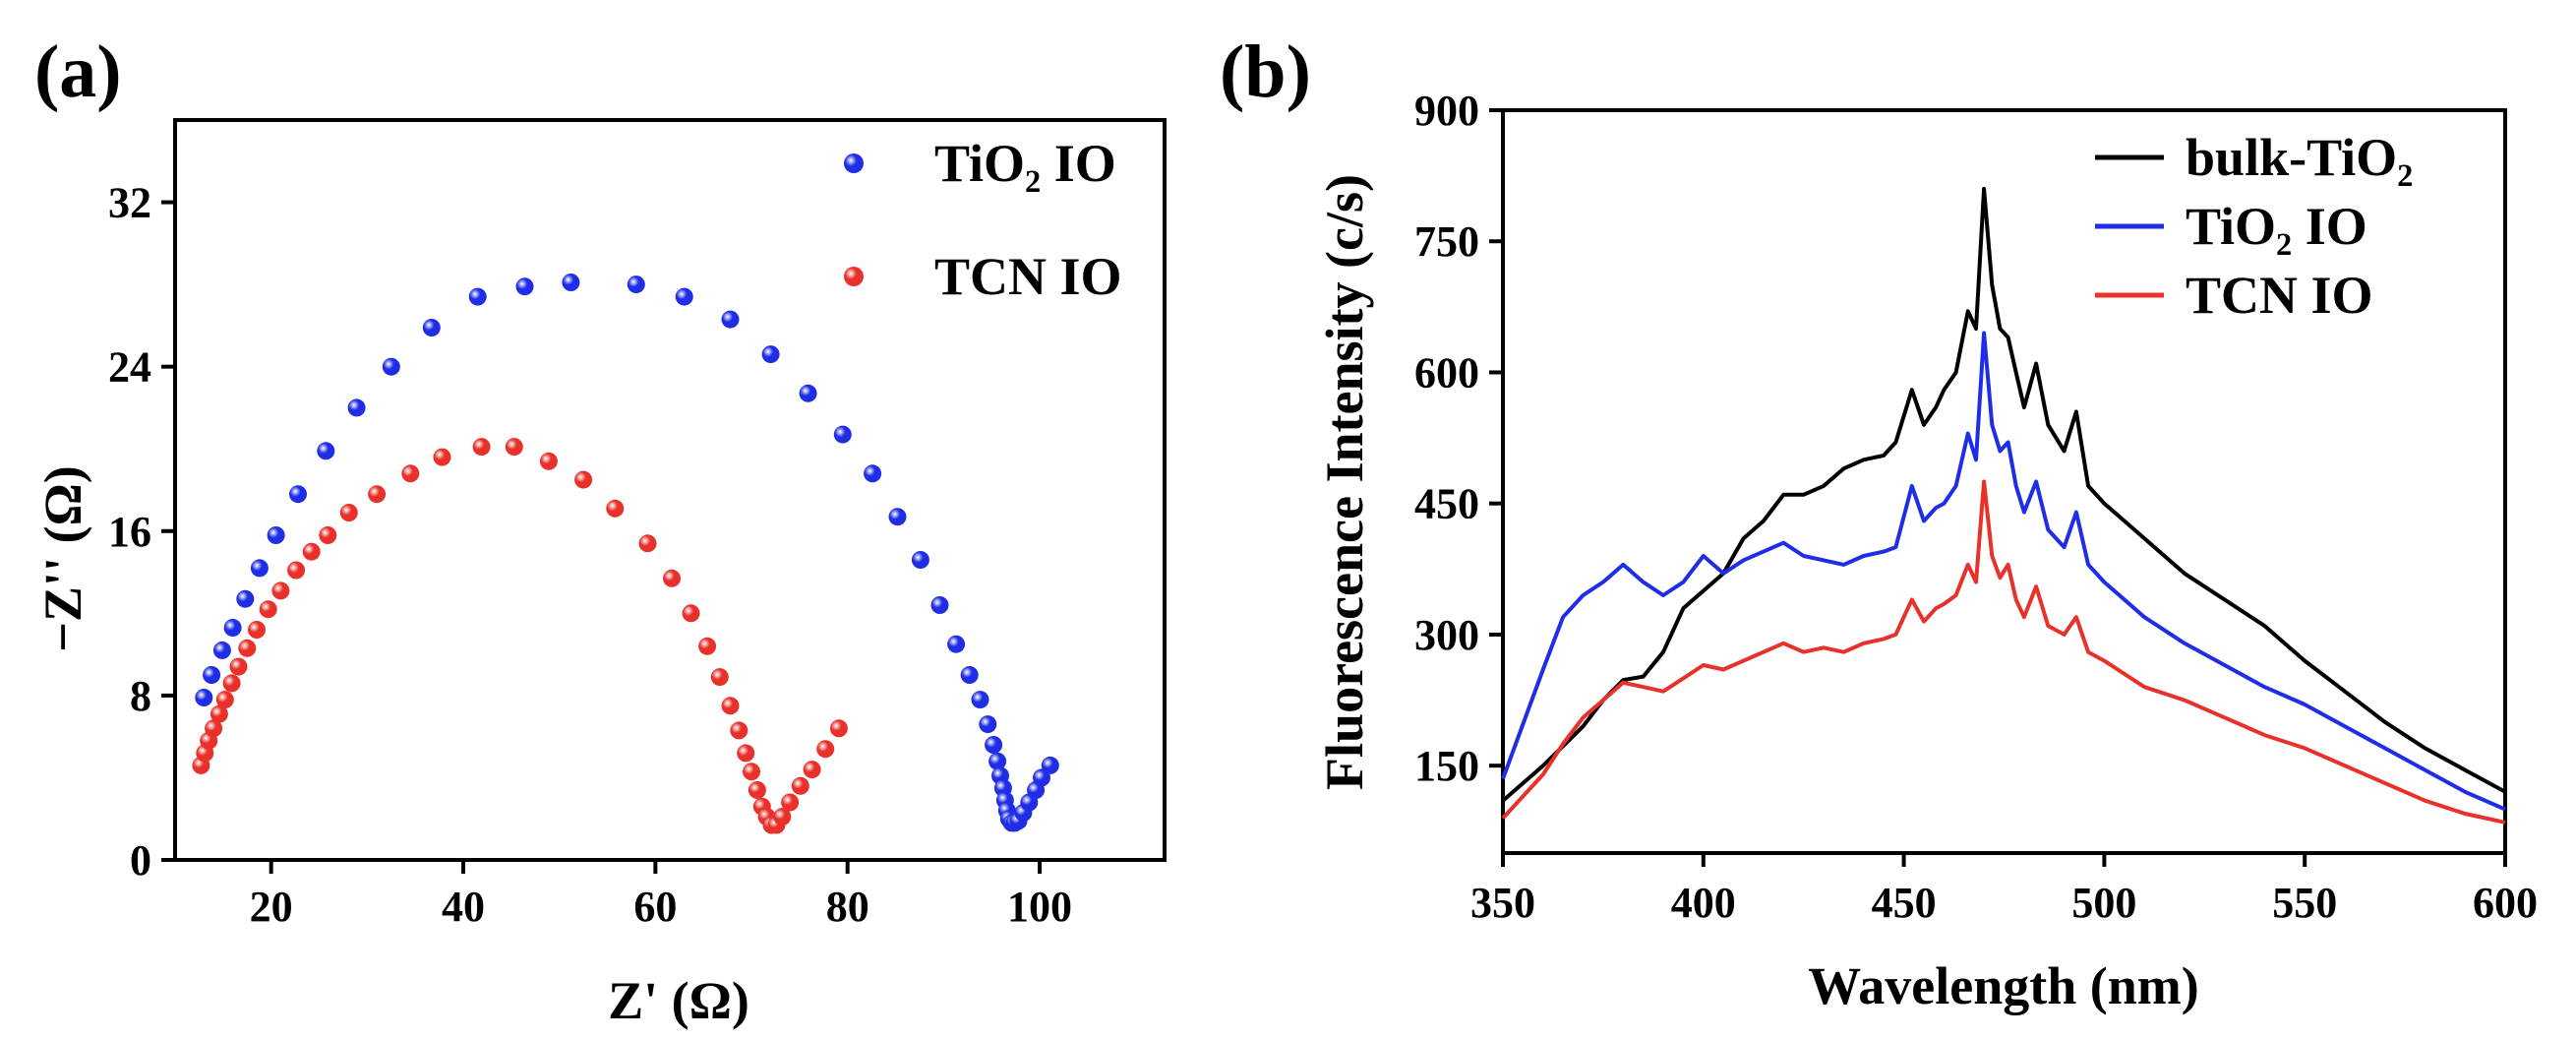 This screenshot has width=2576, height=1040. Describe the element at coordinates (130, 367) in the screenshot. I see `a-y-tick-label: 24` at that location.